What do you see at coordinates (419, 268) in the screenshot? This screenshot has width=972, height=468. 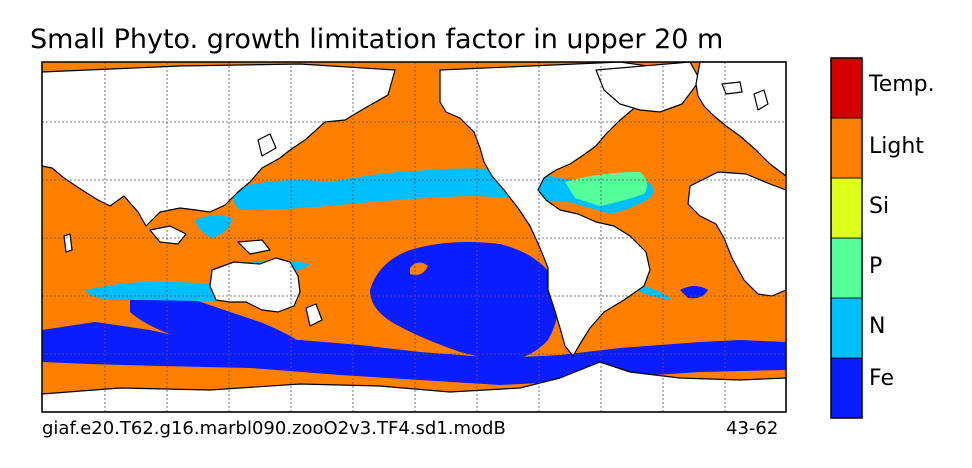 I see `fe-limited-island-orange` at bounding box center [419, 268].